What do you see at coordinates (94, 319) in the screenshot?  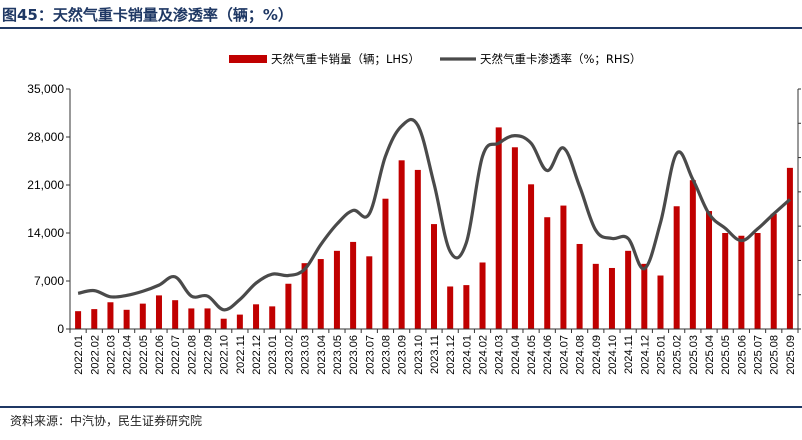 I see `bar-2022.02` at bounding box center [94, 319].